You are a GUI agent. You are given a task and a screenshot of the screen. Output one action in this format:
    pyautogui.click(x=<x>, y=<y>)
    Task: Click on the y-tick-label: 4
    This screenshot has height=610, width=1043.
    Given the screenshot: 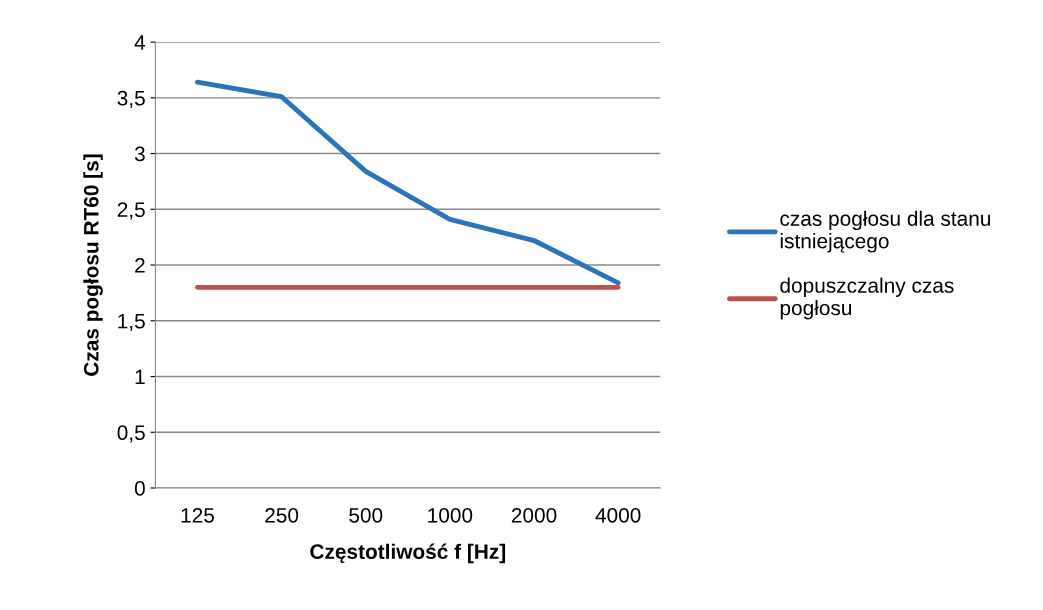 What is the action you would take?
    pyautogui.click(x=140, y=42)
    